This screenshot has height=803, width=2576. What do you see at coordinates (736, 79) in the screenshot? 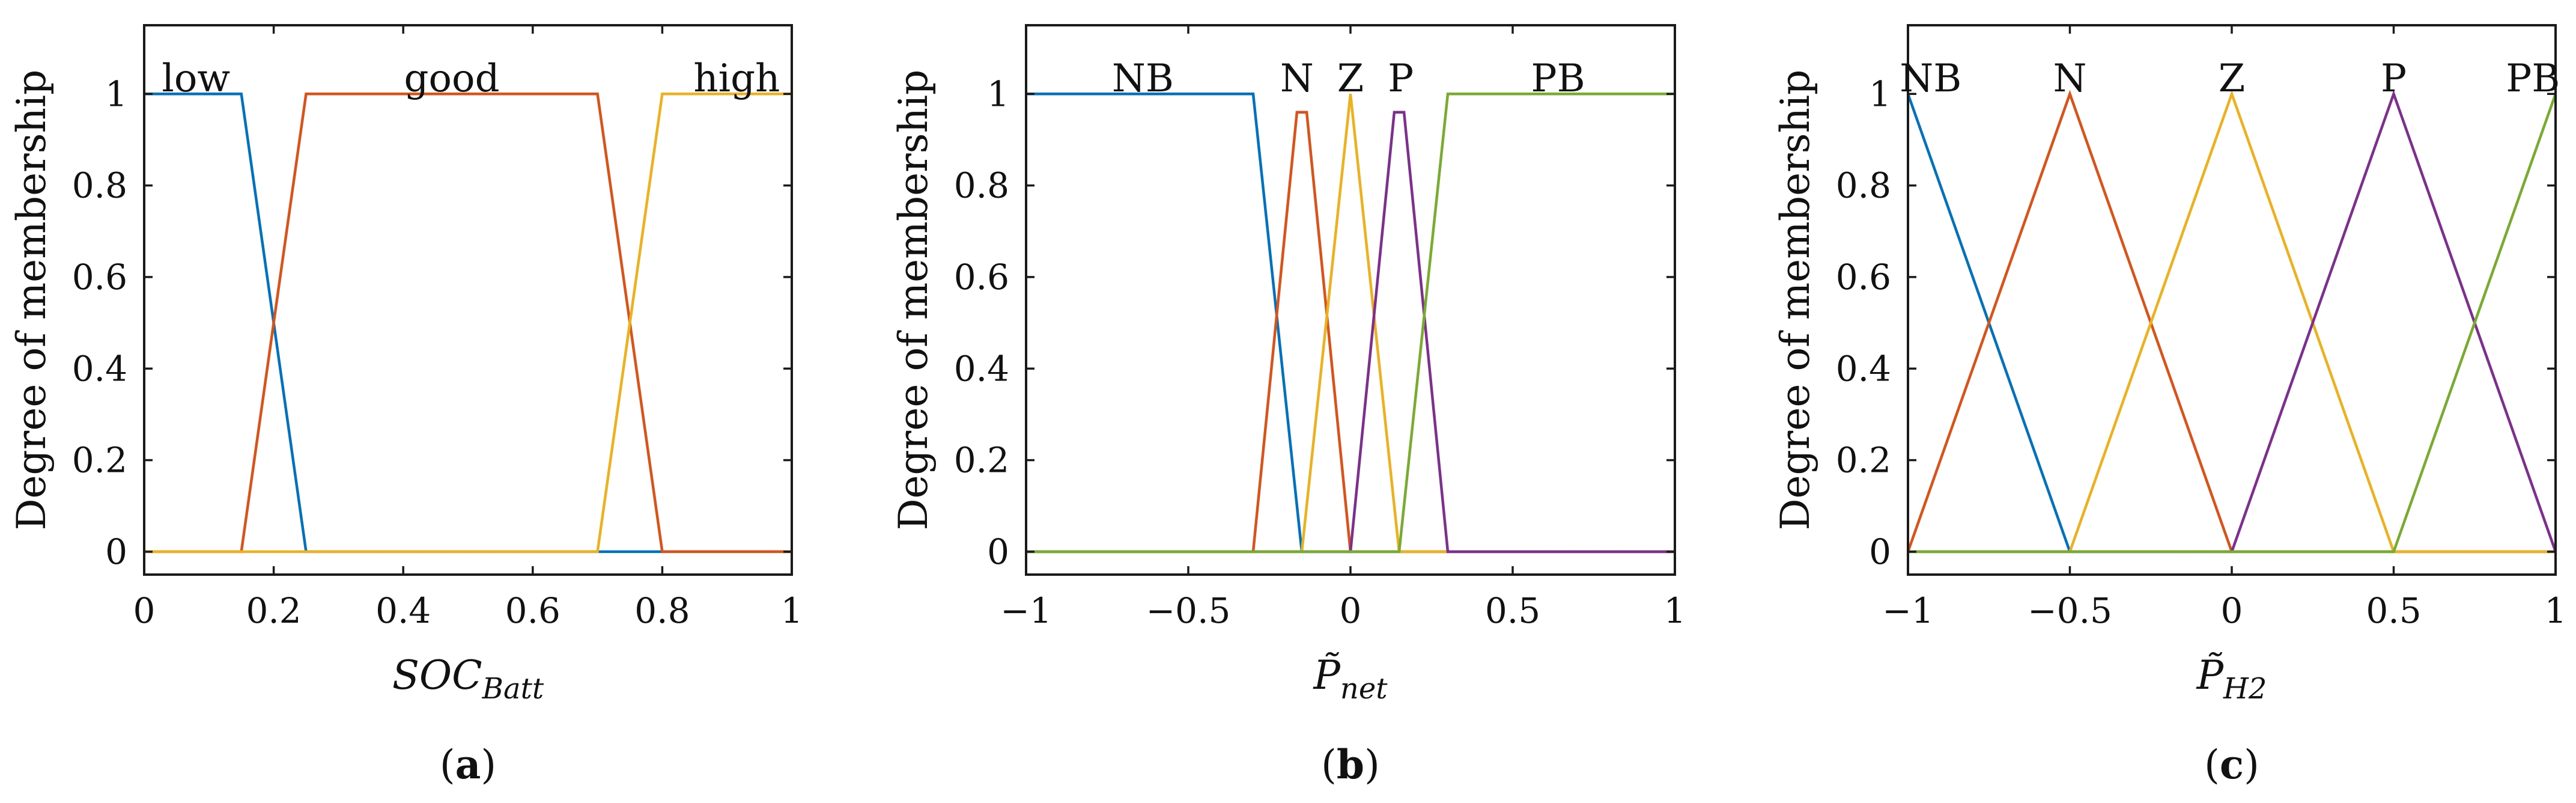
I see `mf-label-high: high` at bounding box center [736, 79].